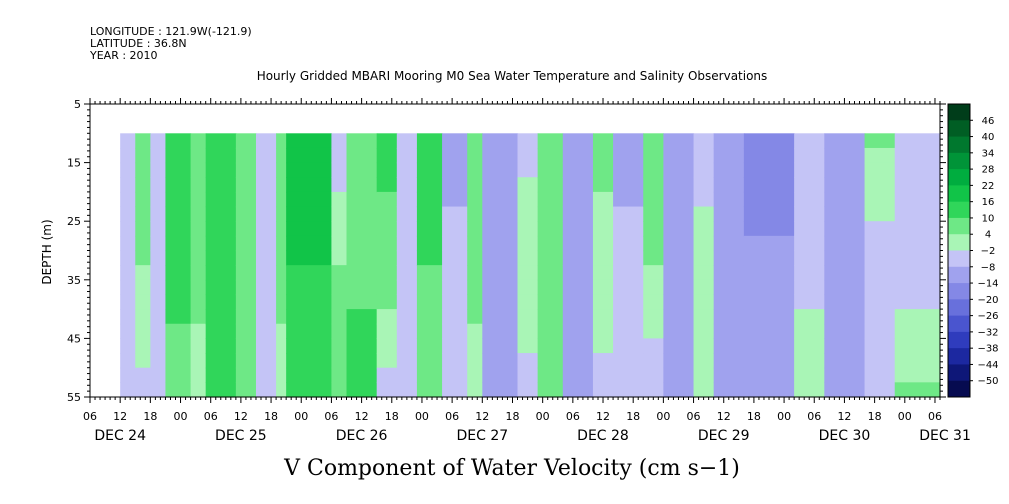 The width and height of the screenshot is (1009, 504). What do you see at coordinates (987, 381) in the screenshot?
I see `colorbar-label: −50` at bounding box center [987, 381].